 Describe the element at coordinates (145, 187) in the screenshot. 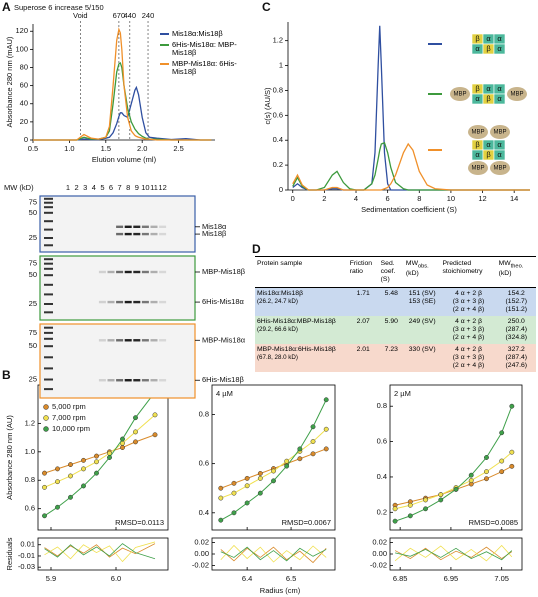

I see `lane-label: 10` at that location.